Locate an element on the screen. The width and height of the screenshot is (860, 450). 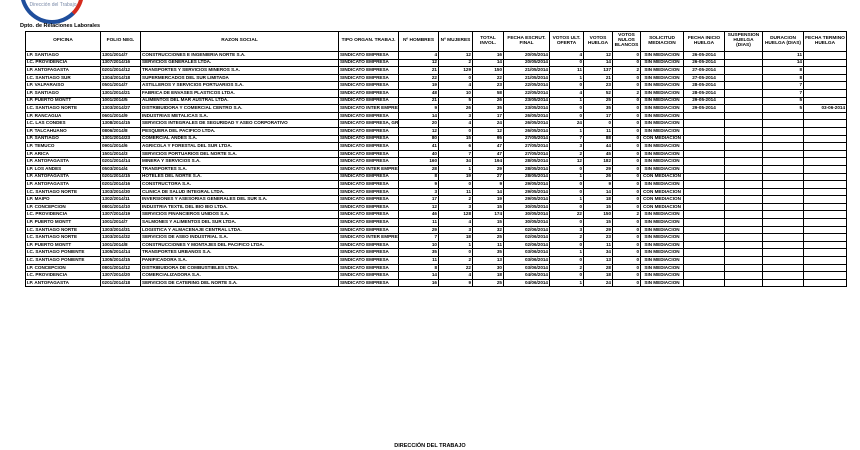
table-cell: 48 is located at coordinates (418, 93).